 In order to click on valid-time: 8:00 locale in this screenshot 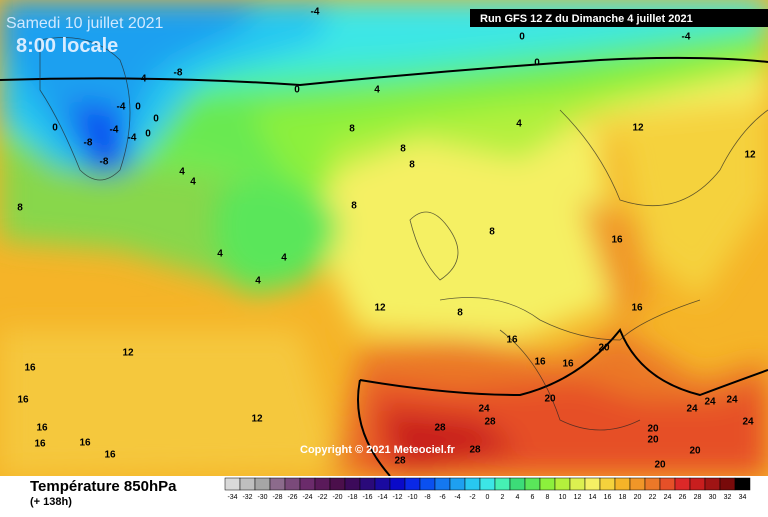, I will do `click(67, 46)`.